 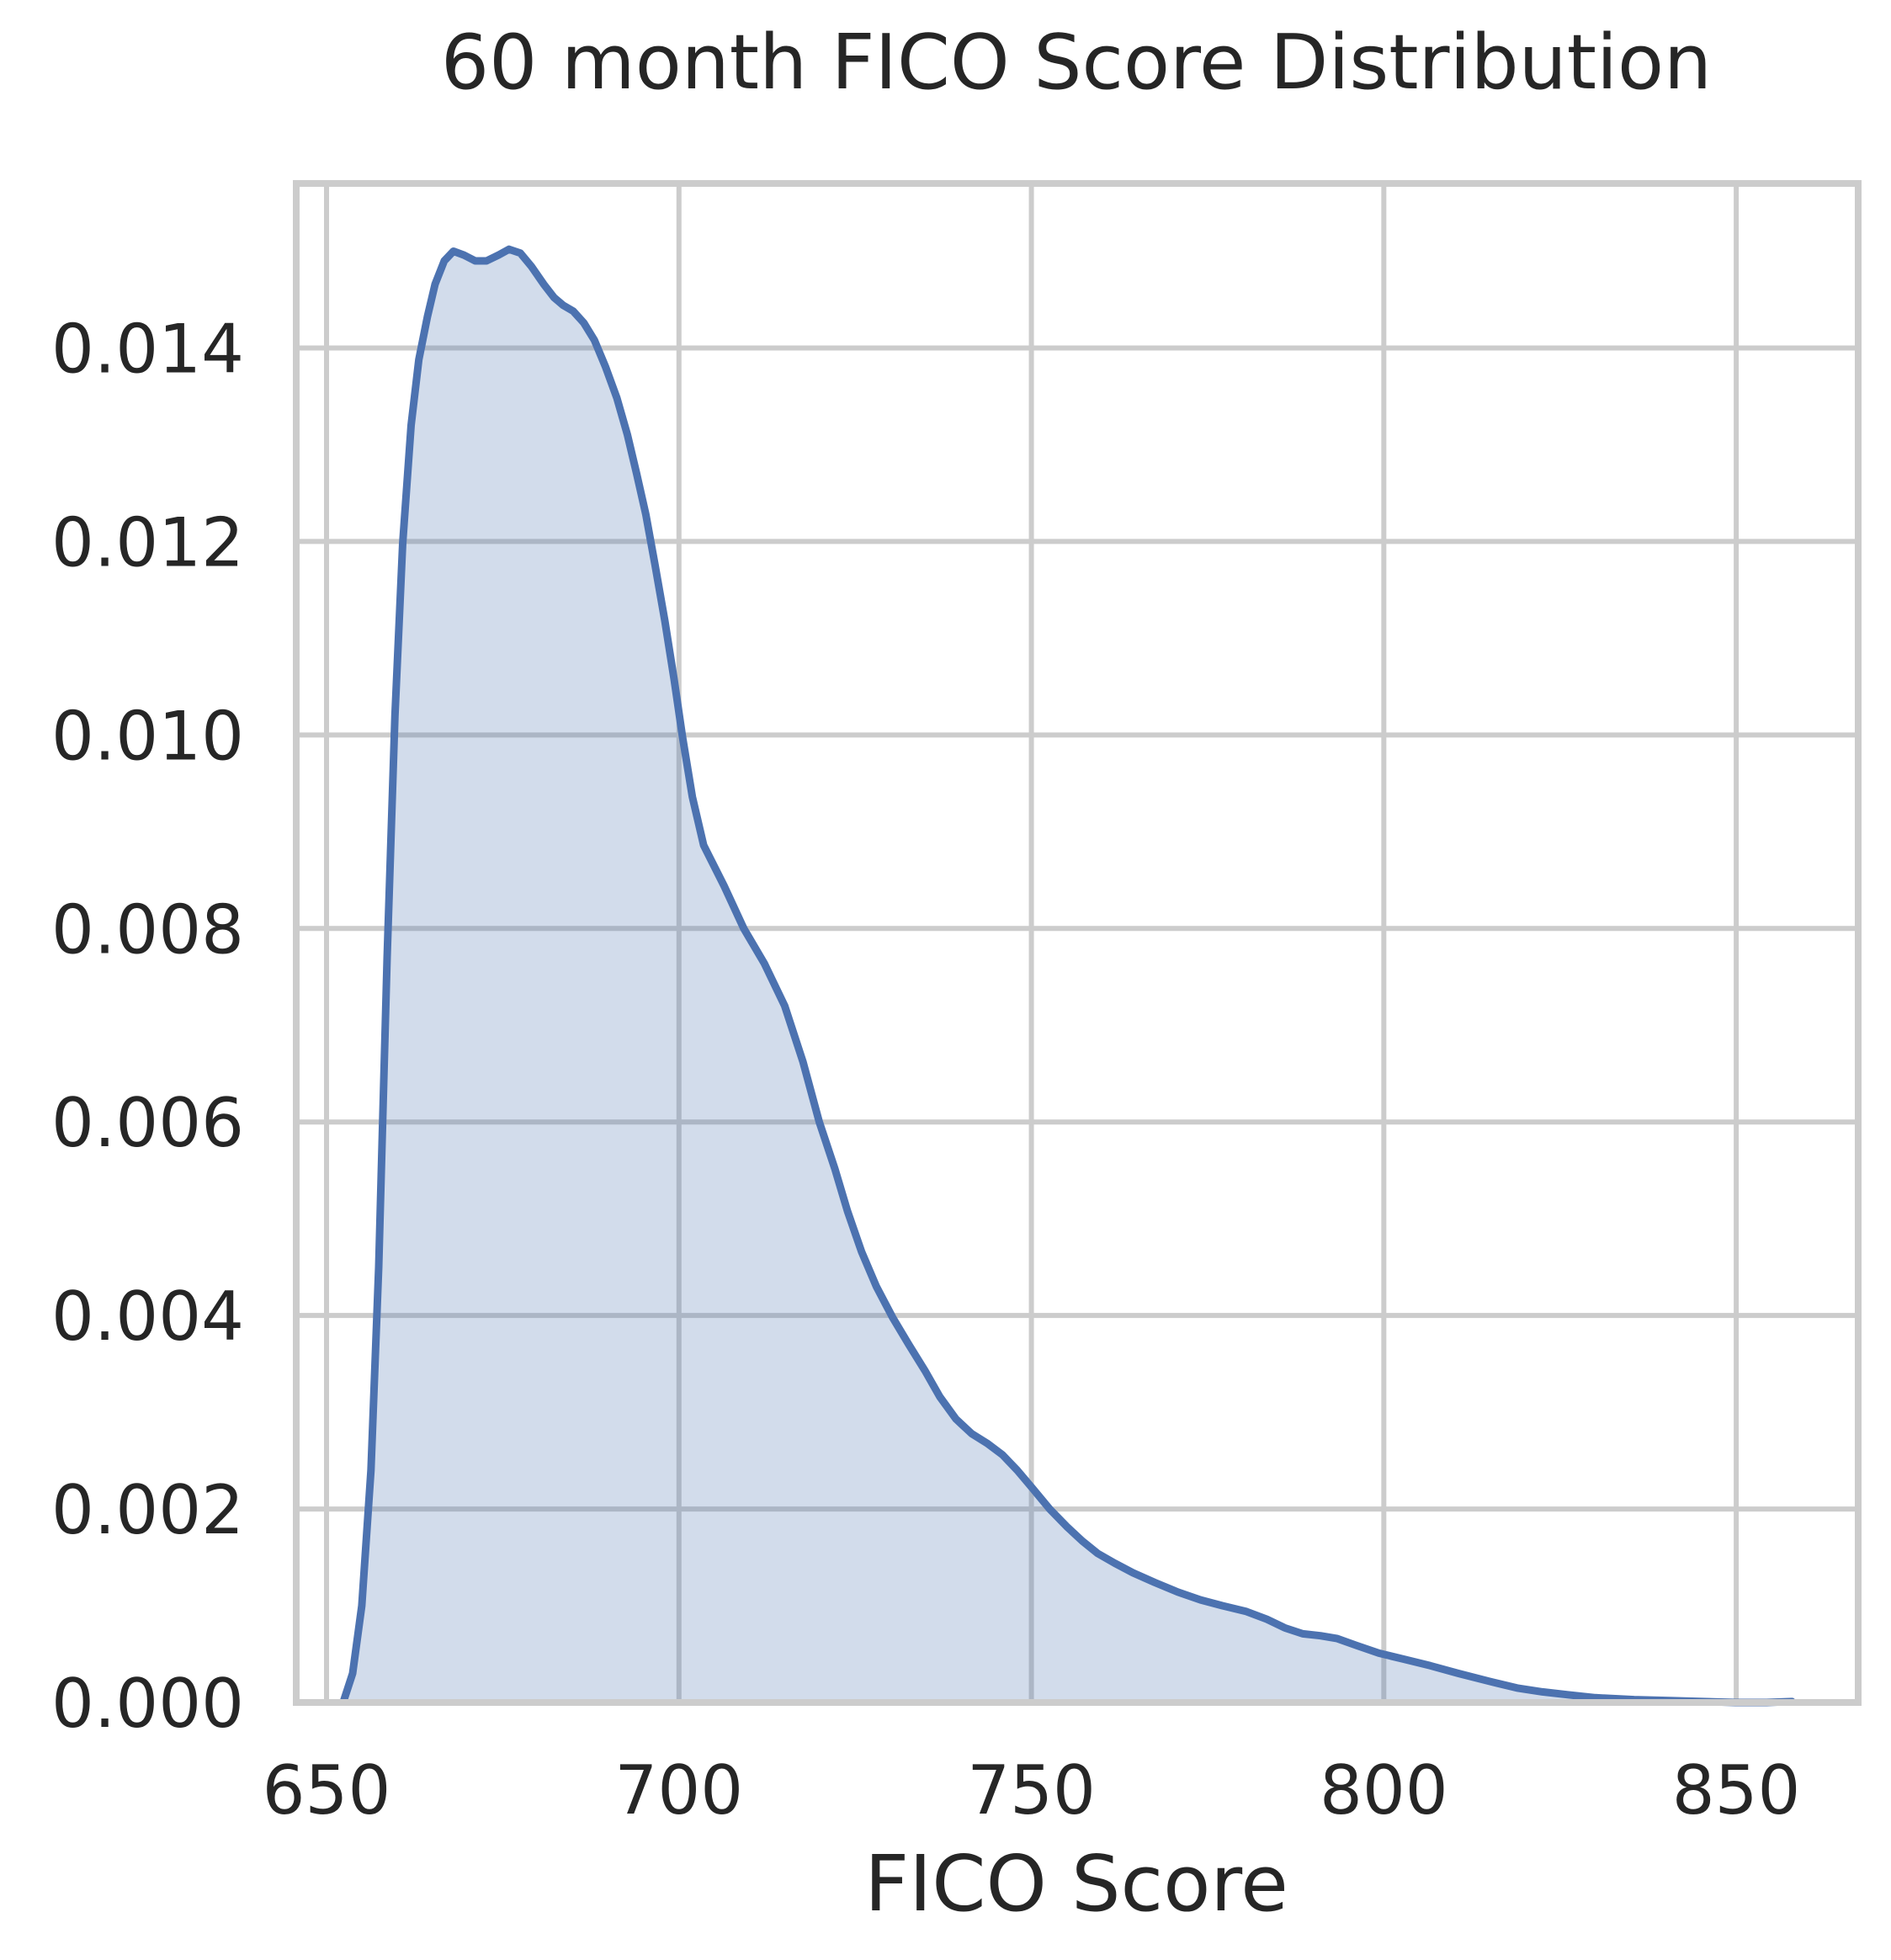 What do you see at coordinates (147, 1123) in the screenshot?
I see `y-tick-label: 0.006` at bounding box center [147, 1123].